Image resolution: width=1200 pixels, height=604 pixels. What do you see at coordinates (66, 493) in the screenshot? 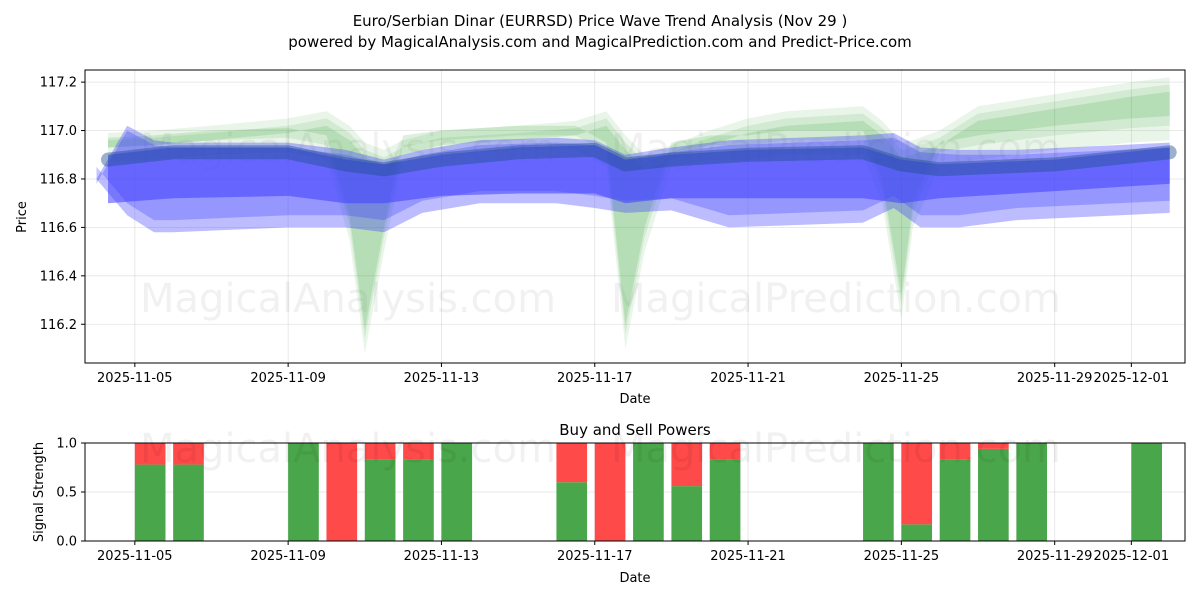
I see `signal-y-tick-label: 0.5` at bounding box center [66, 493].